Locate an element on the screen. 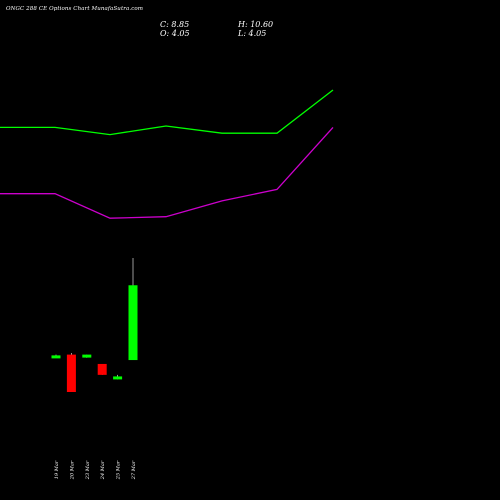 This screenshot has height=500, width=500. candles-layer is located at coordinates (94, 325).